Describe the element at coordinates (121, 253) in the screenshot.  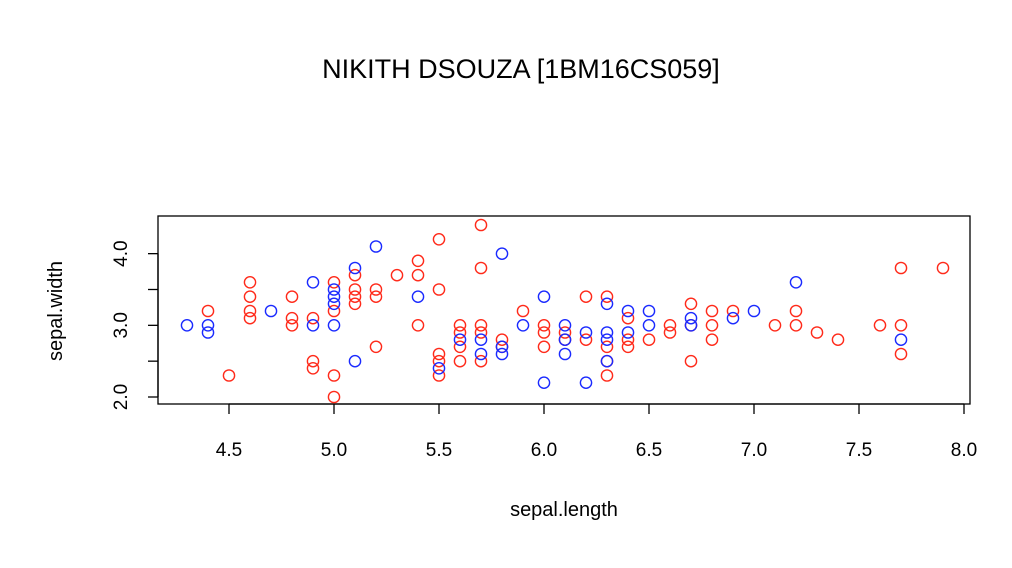
I see `y-tick-label: 4.0` at that location.